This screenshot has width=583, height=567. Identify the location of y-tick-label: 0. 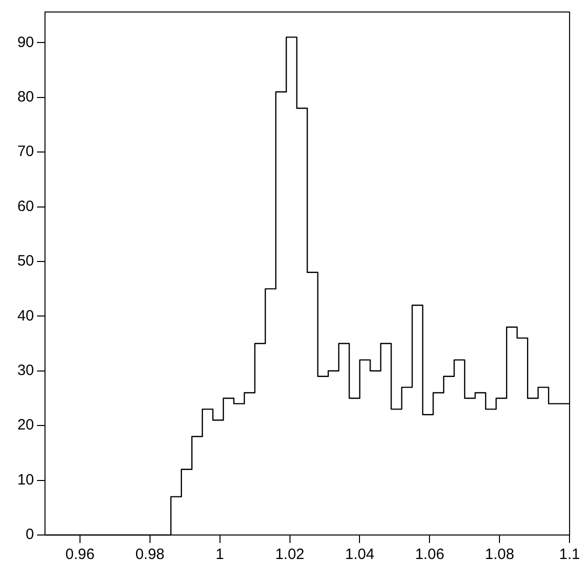
(30, 535).